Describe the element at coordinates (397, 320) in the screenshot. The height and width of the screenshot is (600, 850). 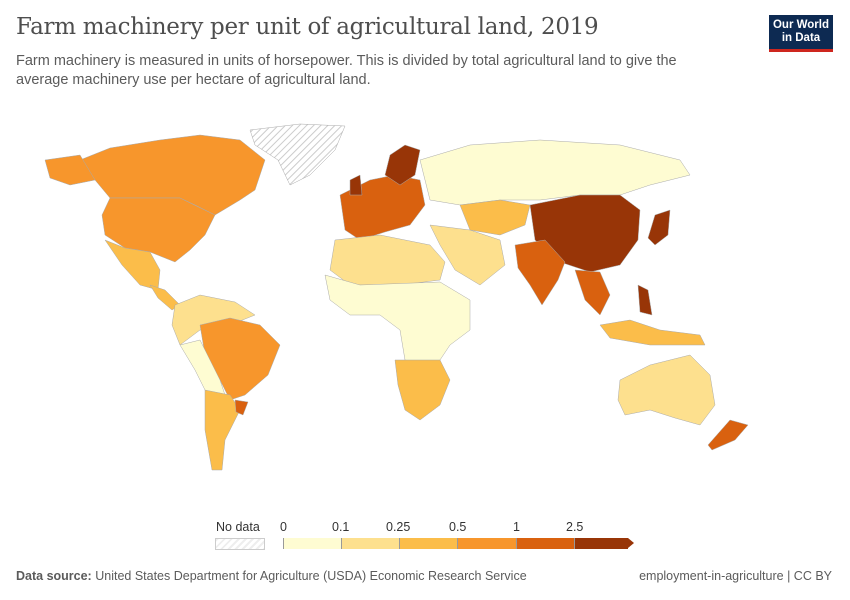
I see `region-sub-saharan-africa` at that location.